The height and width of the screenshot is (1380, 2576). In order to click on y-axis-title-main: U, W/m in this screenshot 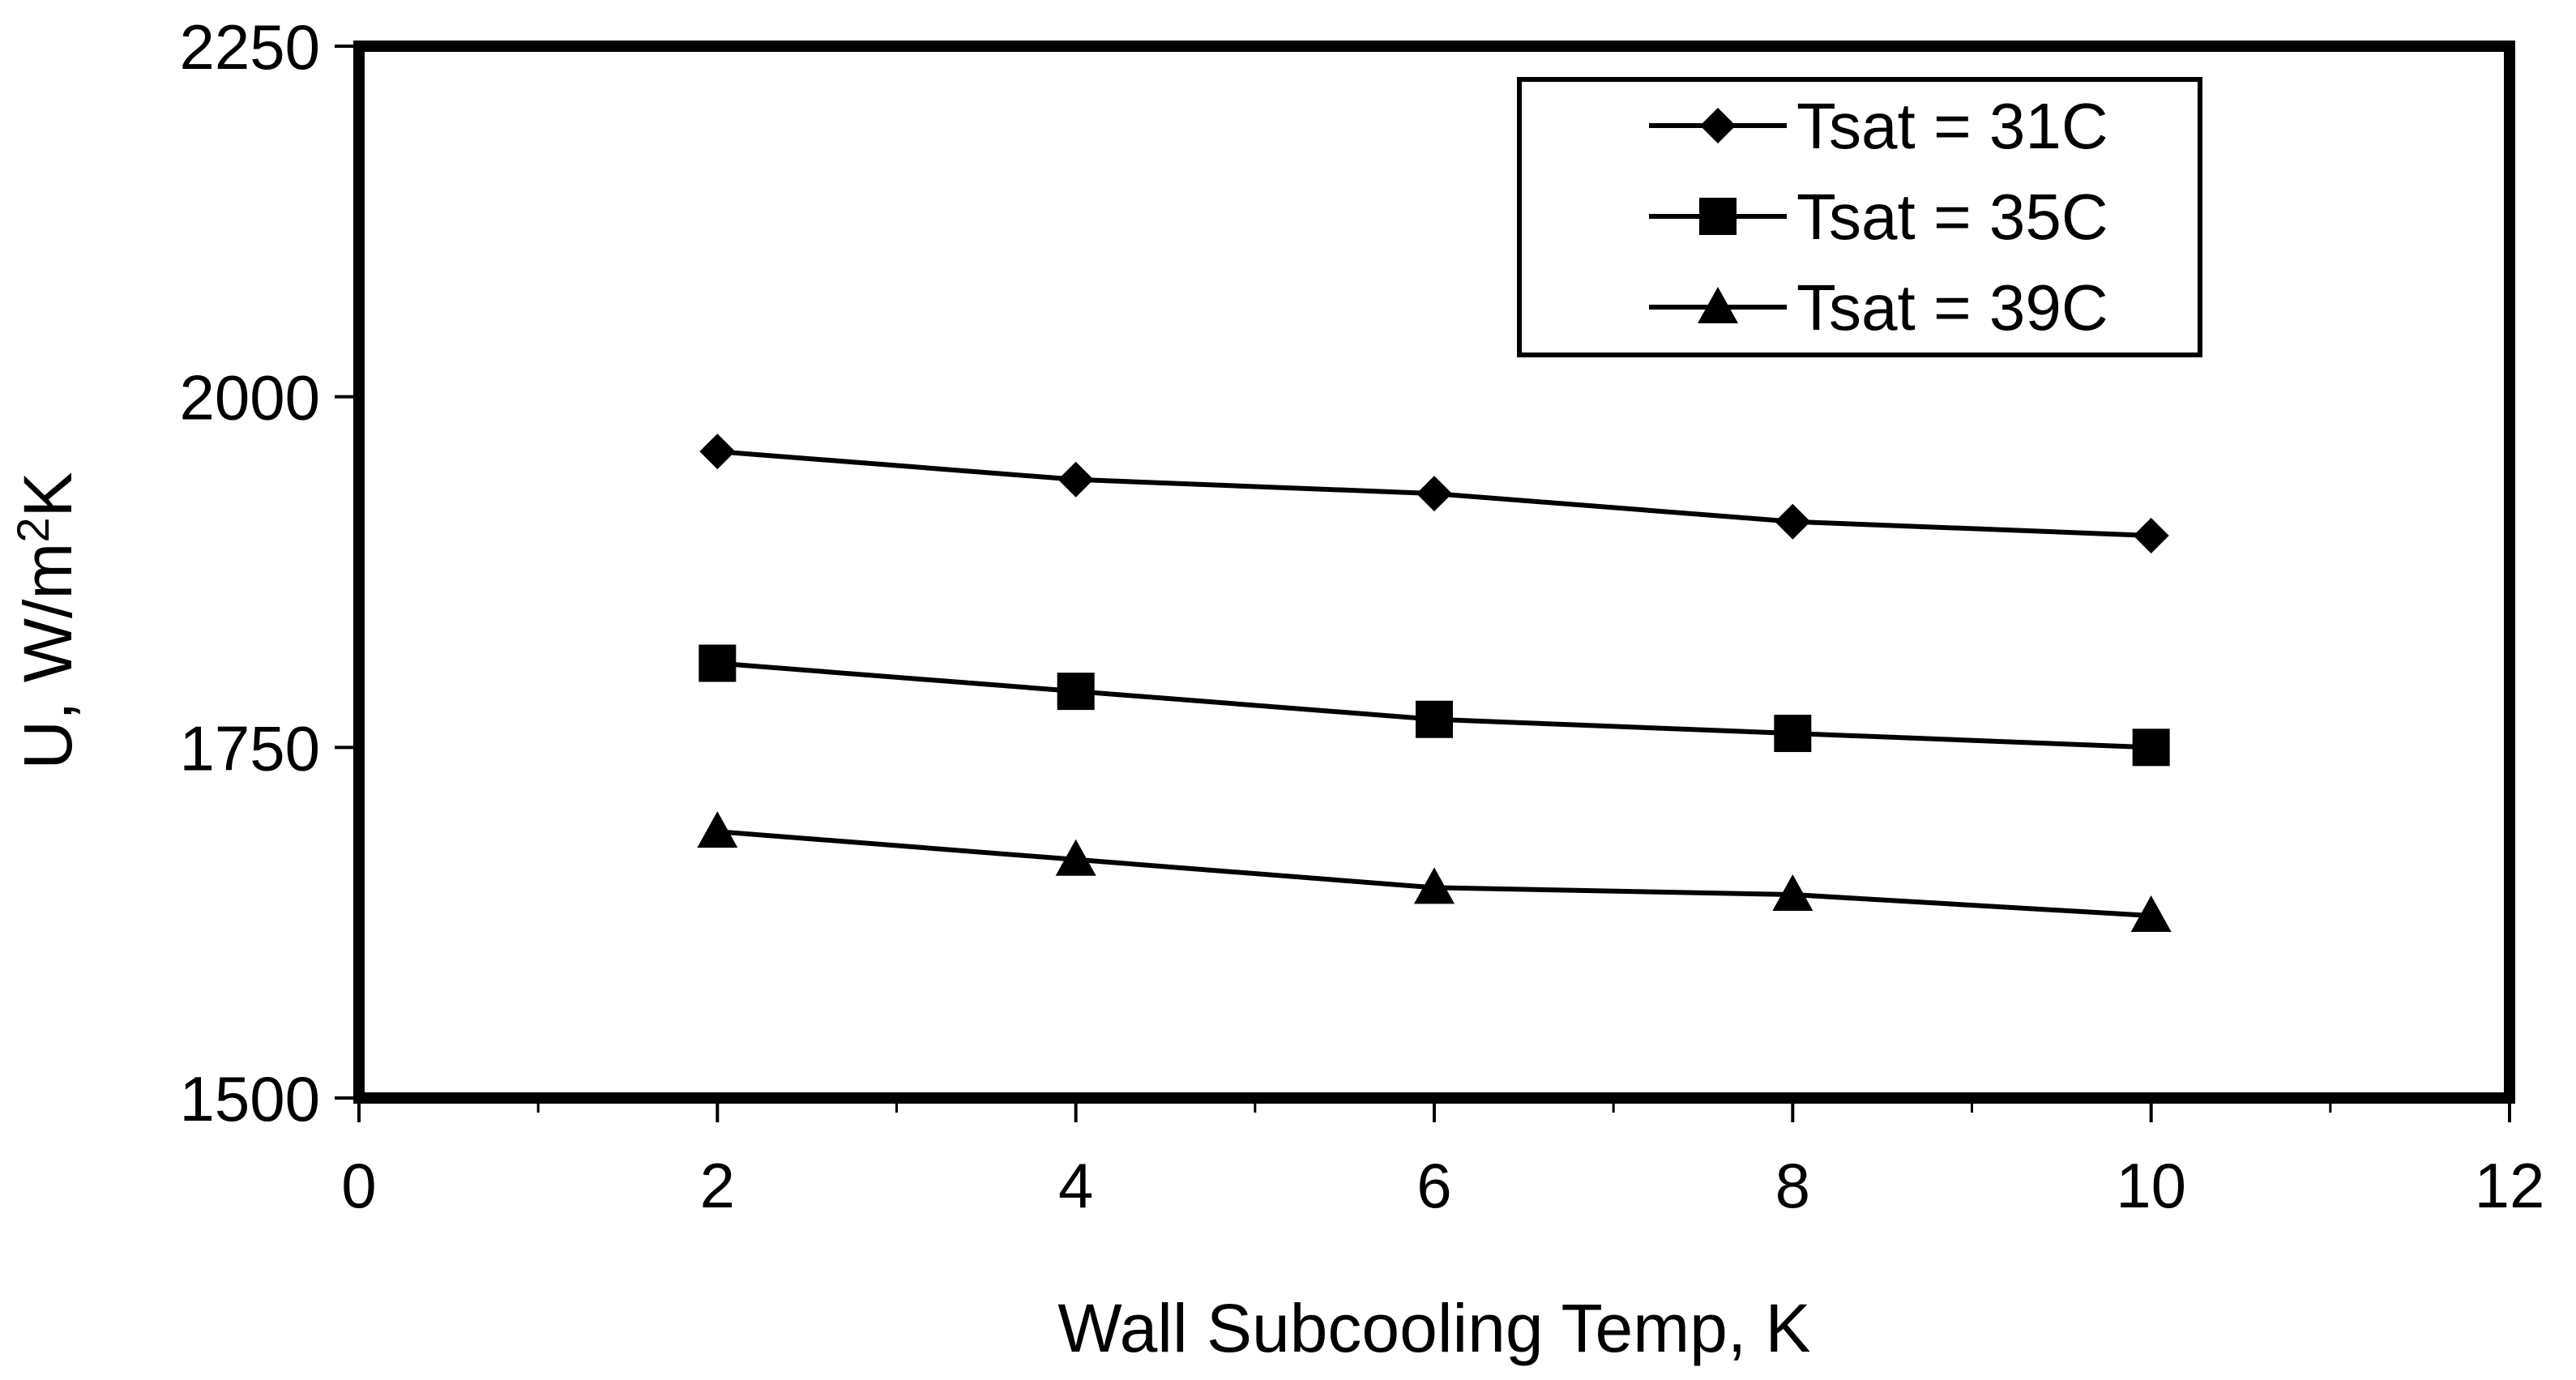, I will do `click(48, 656)`.